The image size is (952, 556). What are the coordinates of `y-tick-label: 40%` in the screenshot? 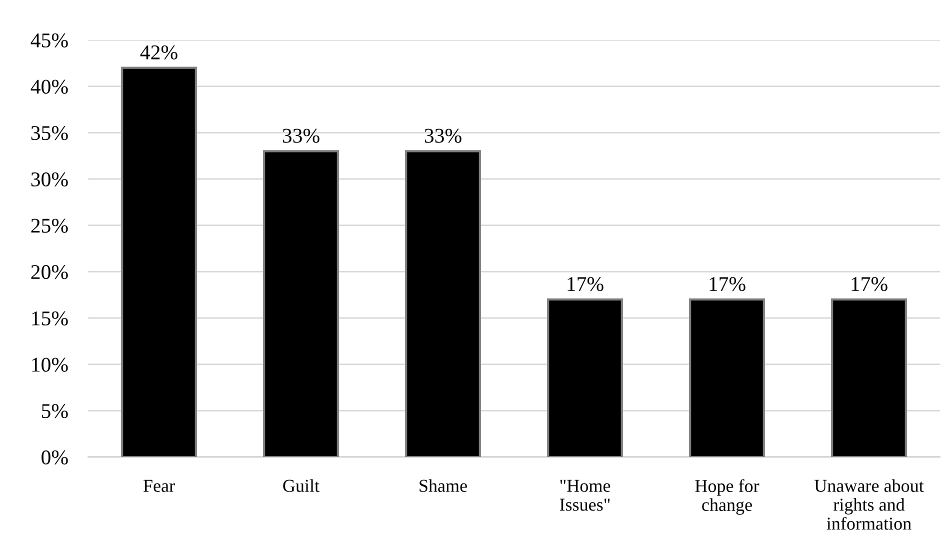 It's located at (49, 87).